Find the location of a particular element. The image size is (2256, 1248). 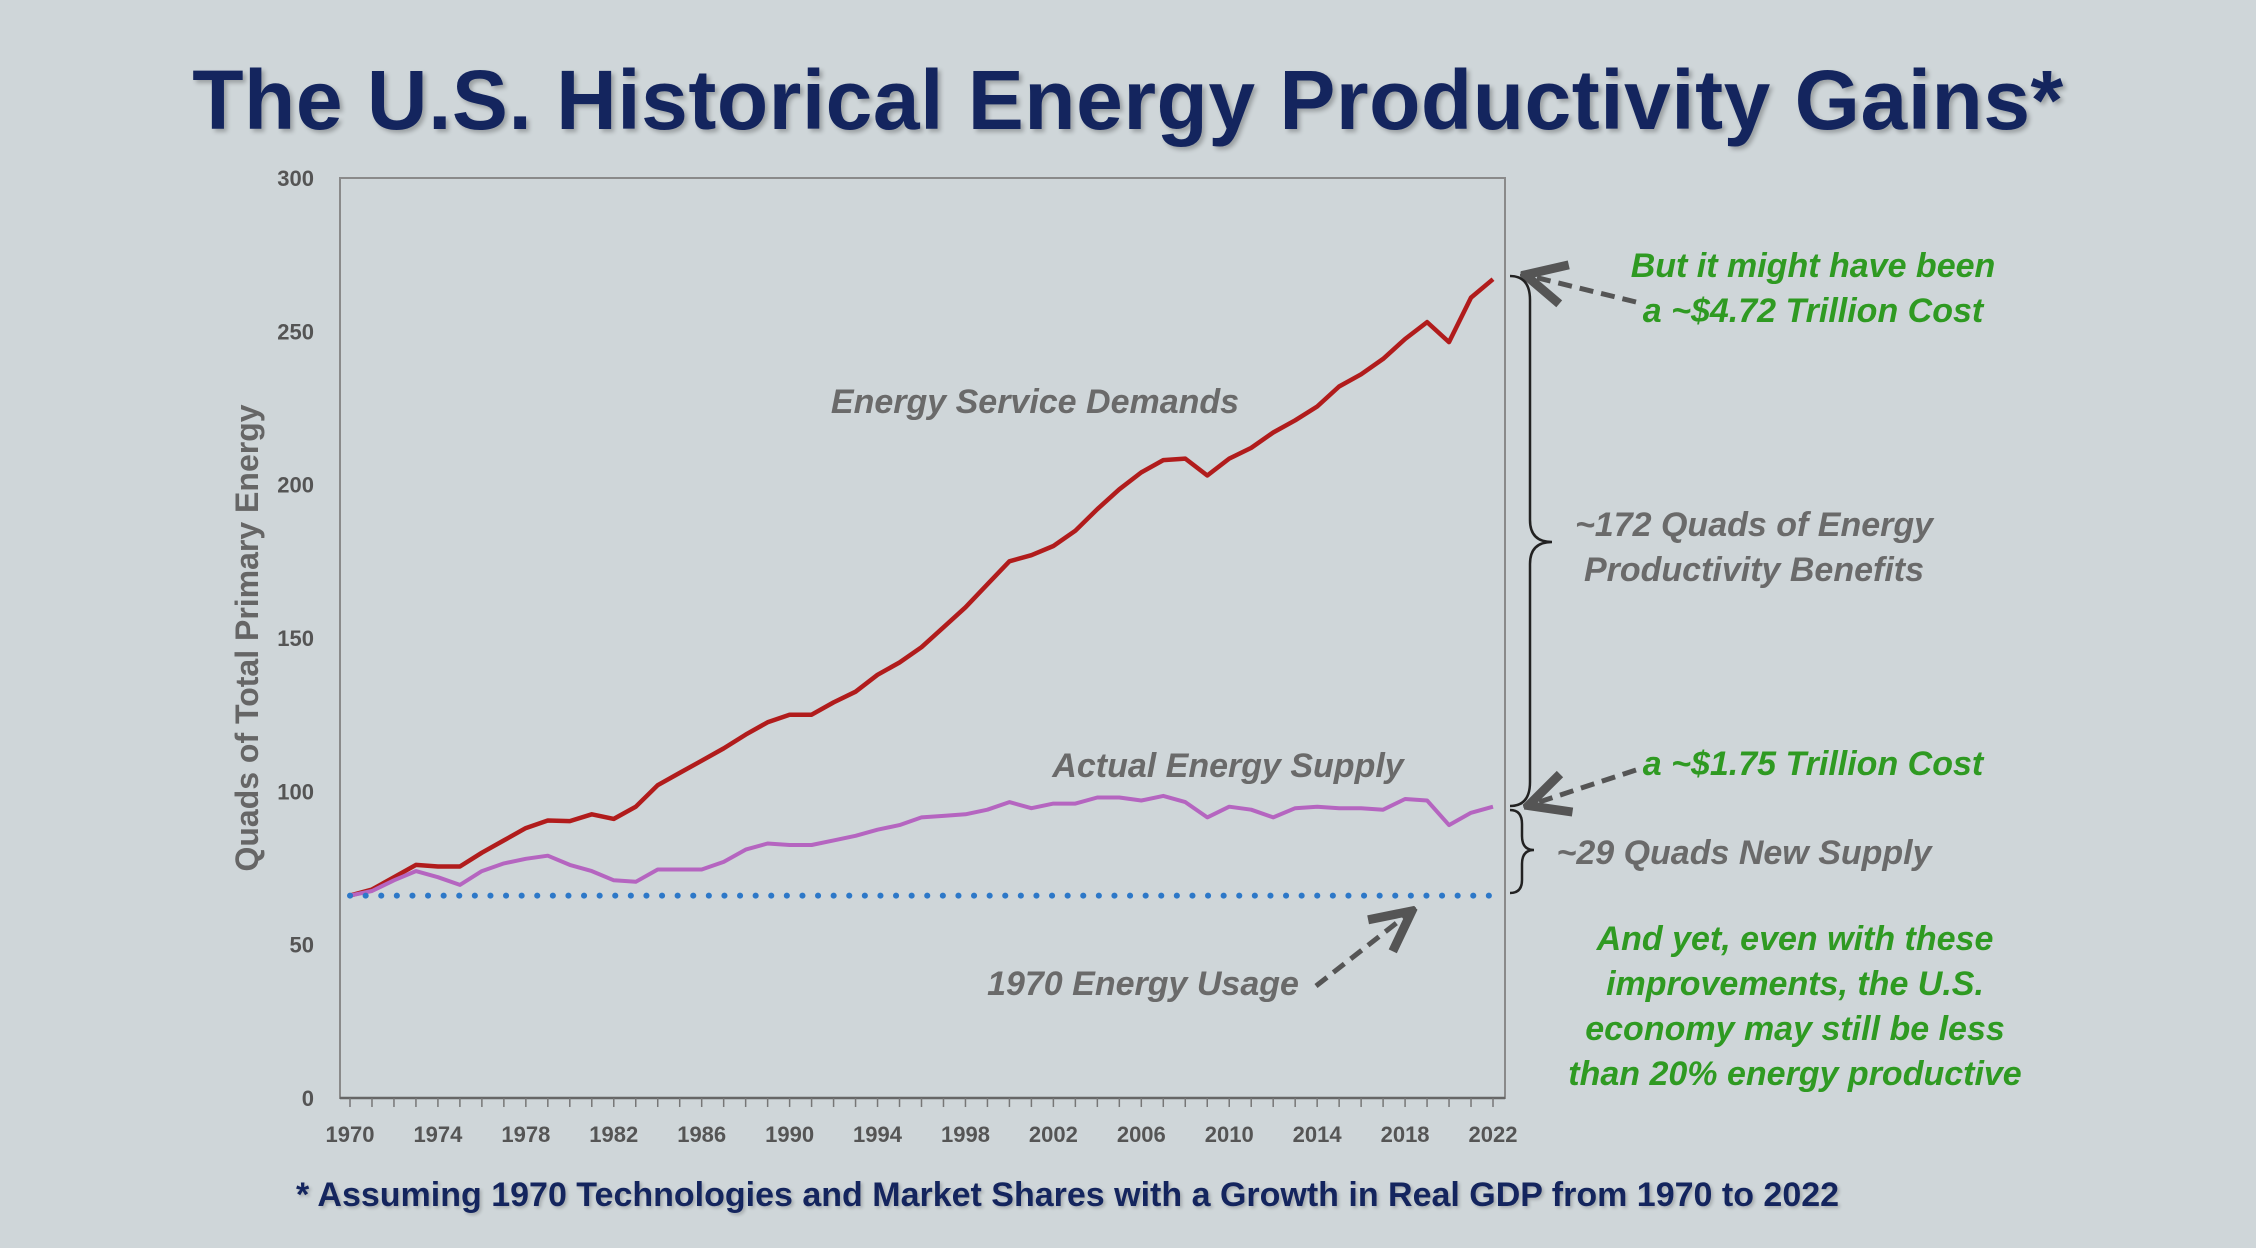

y-tick-label: 200 is located at coordinates (295, 485).